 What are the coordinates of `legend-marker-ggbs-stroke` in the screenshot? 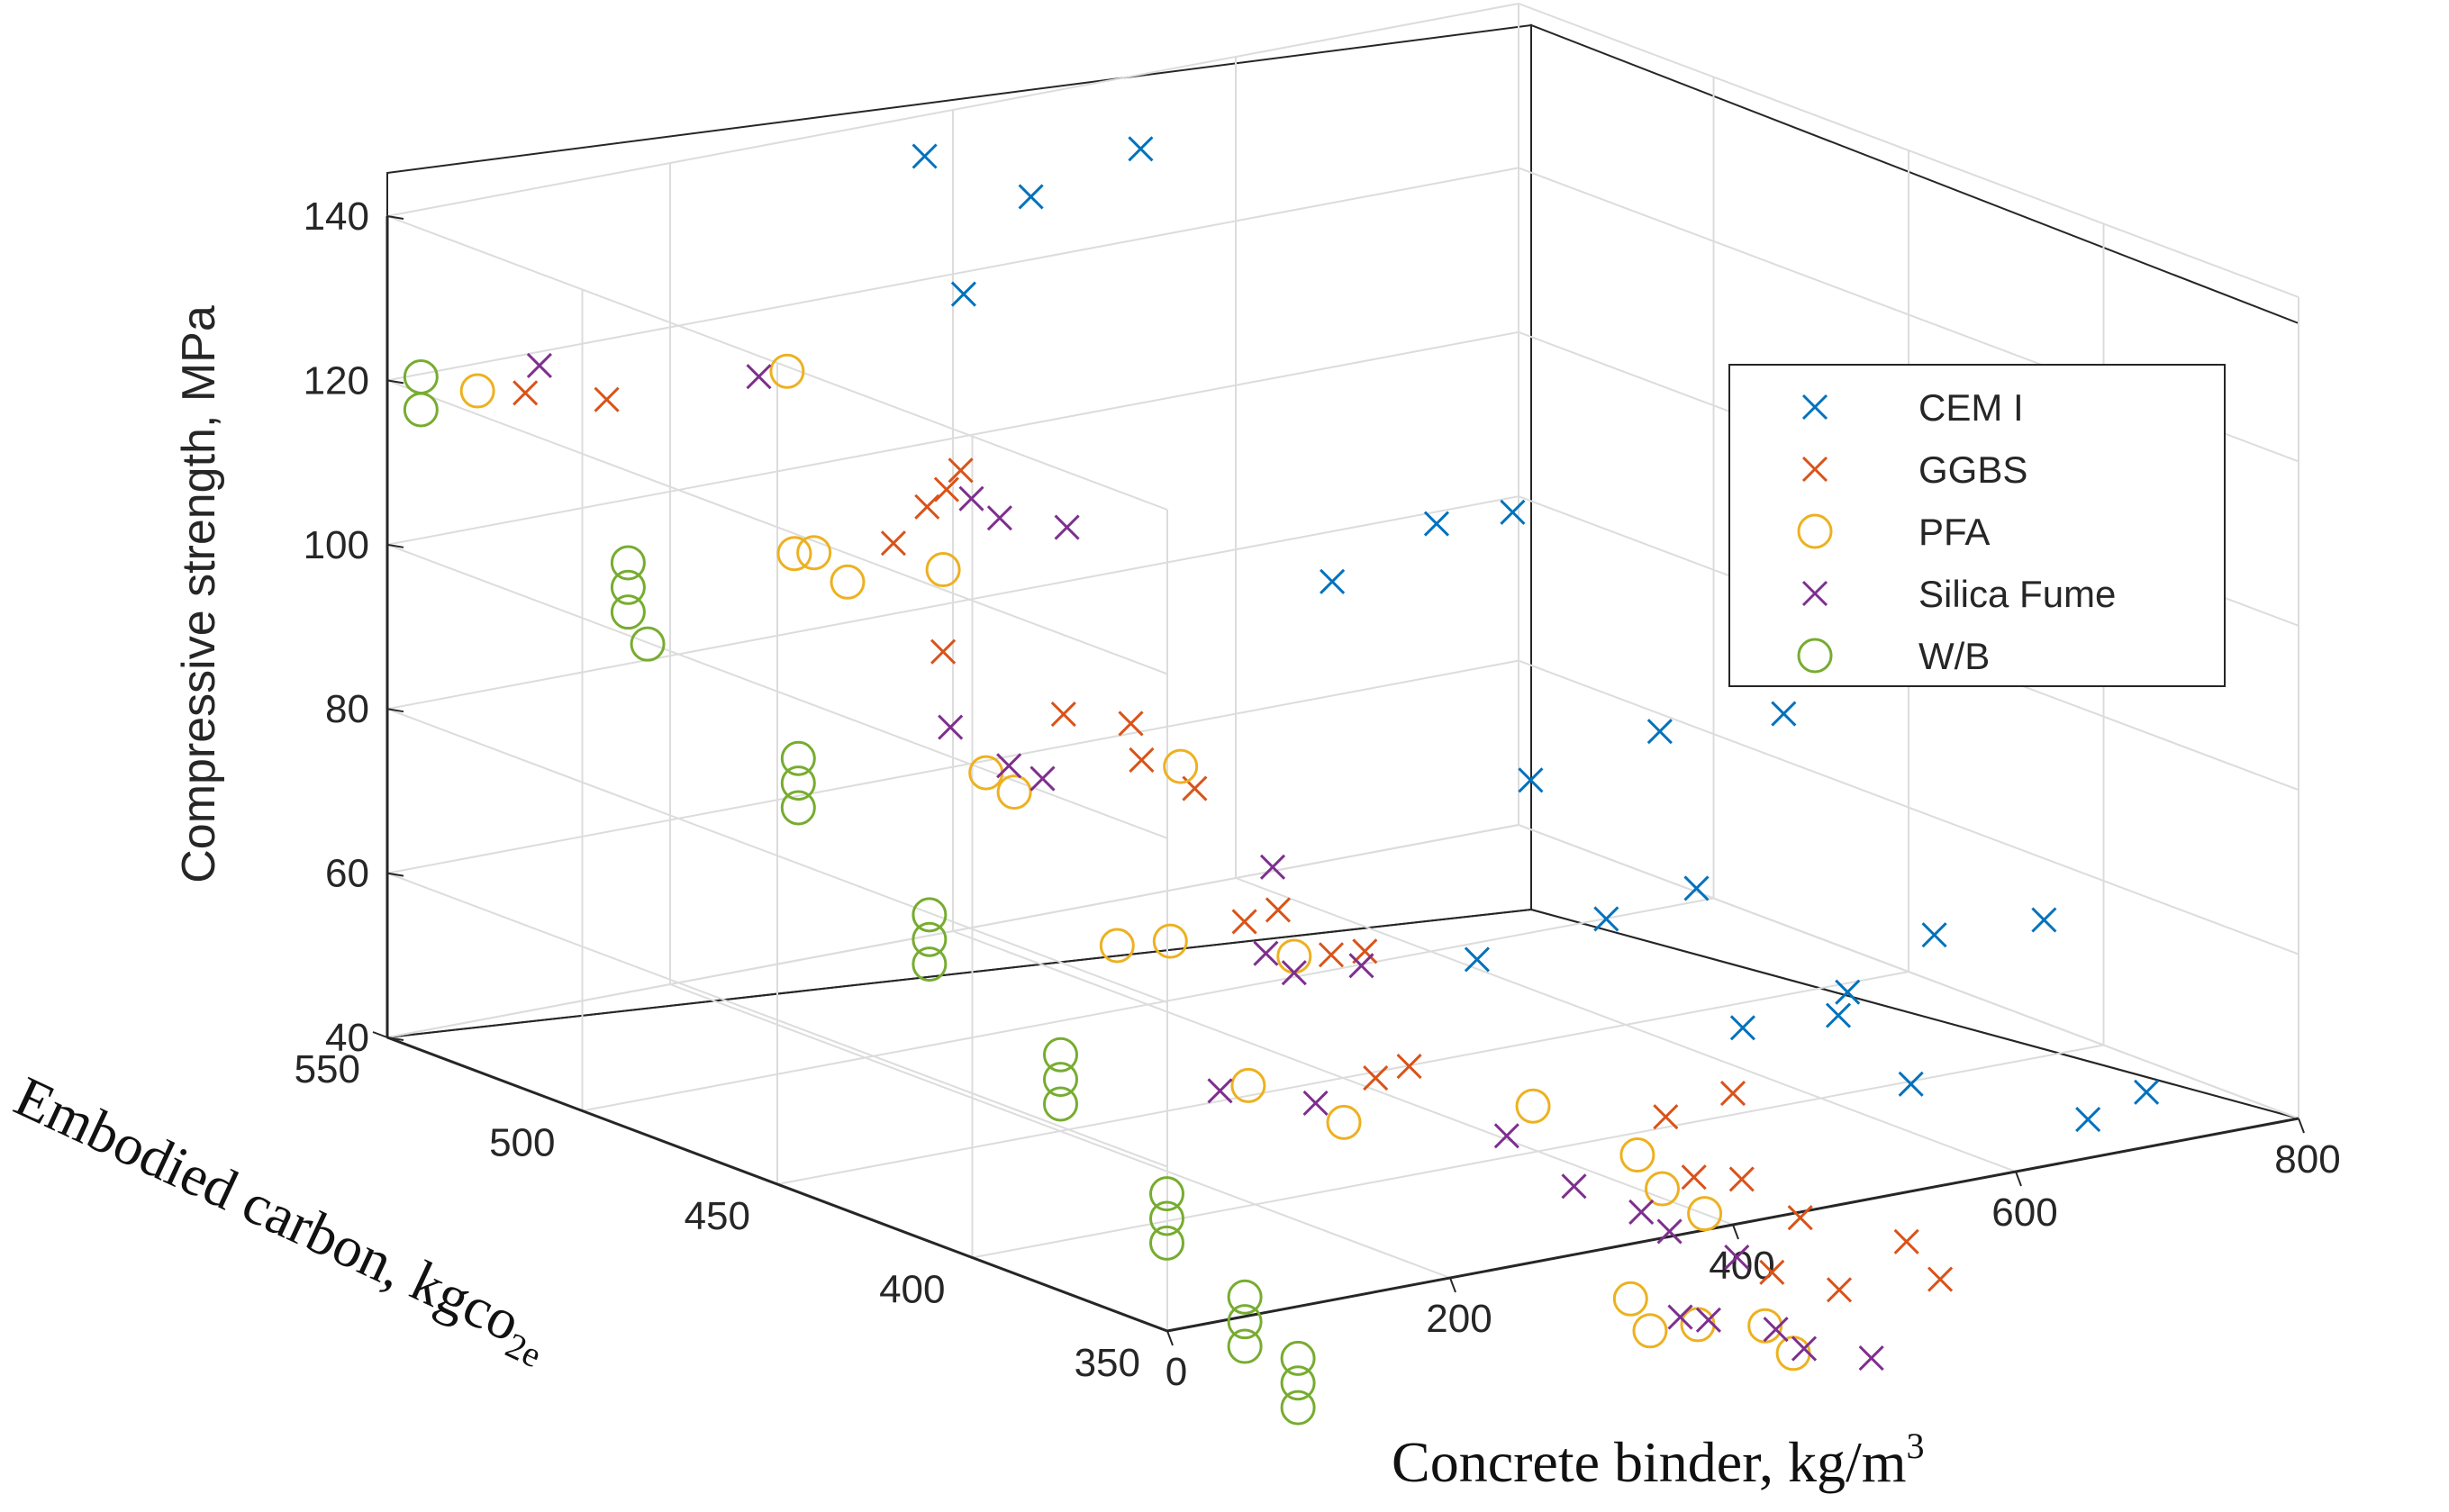 It's located at (1814, 469).